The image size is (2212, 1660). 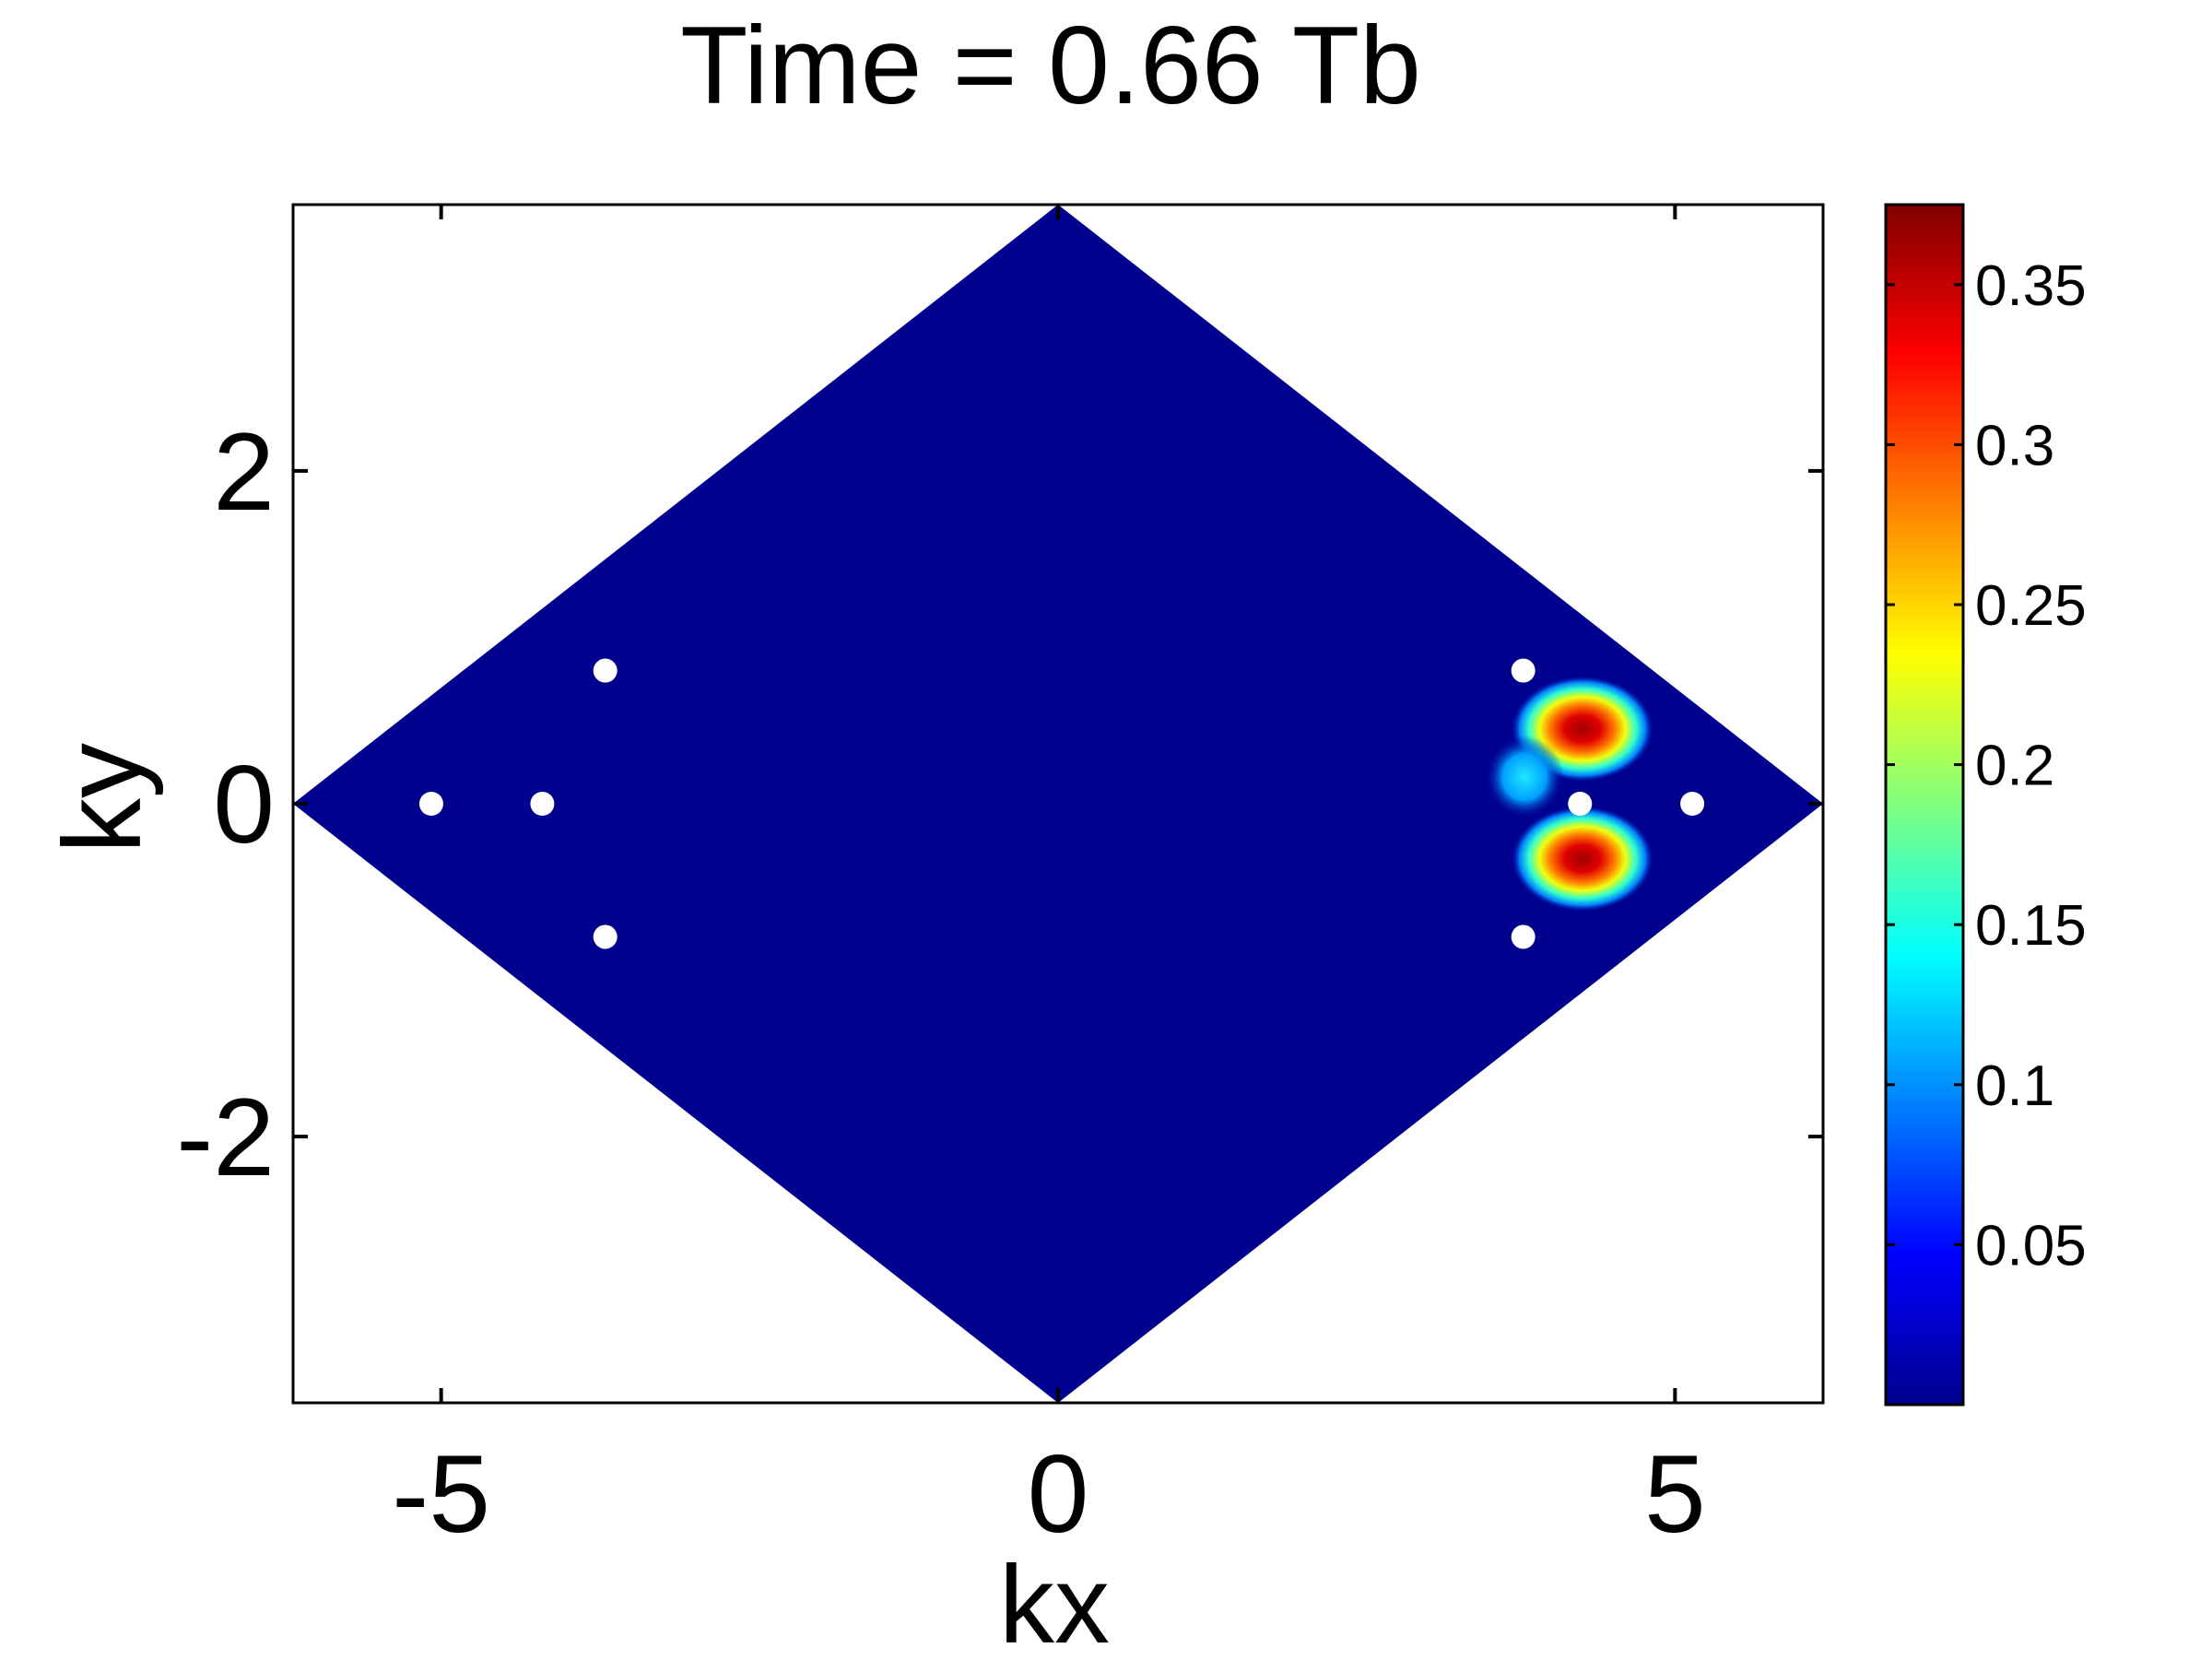 I want to click on y-tick-label: 0, so click(x=244, y=804).